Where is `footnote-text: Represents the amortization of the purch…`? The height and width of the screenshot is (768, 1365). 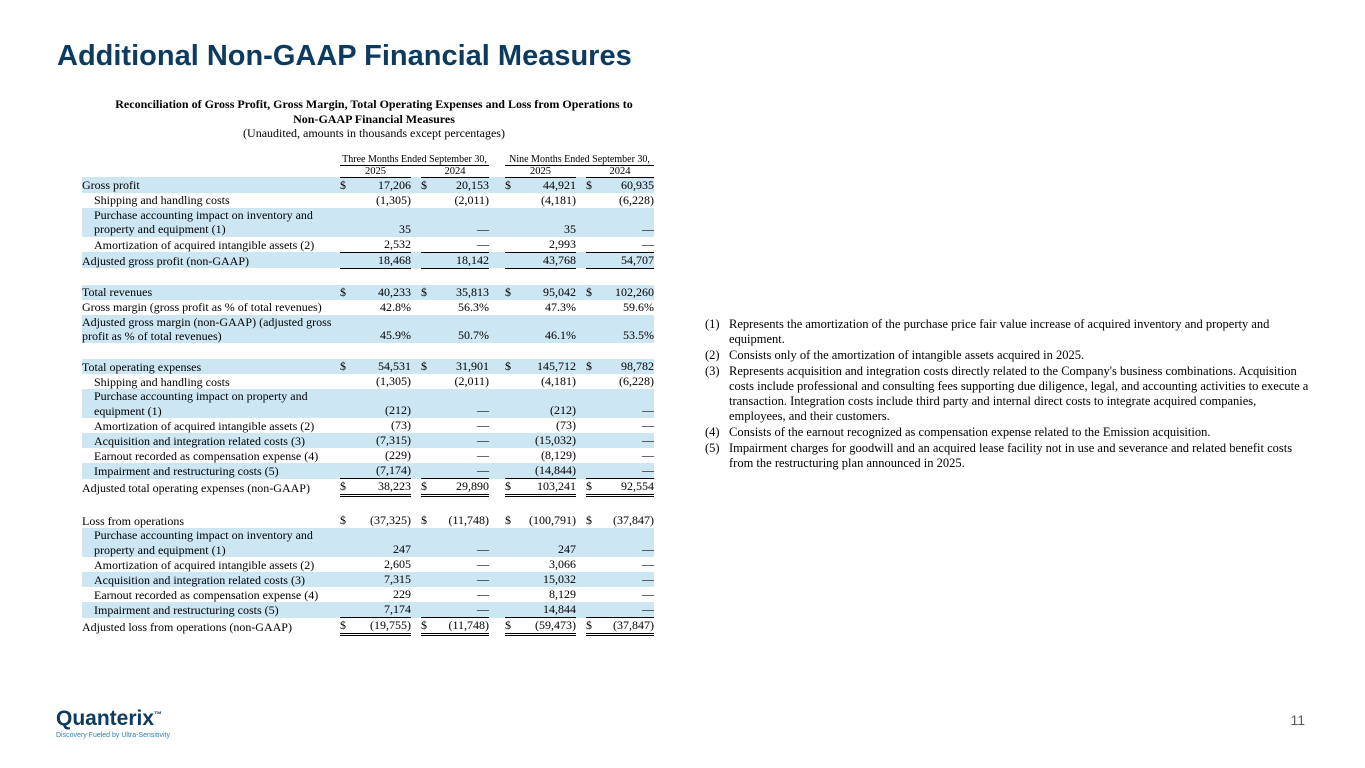 footnote-text: Represents the amortization of the purch… is located at coordinates (999, 331).